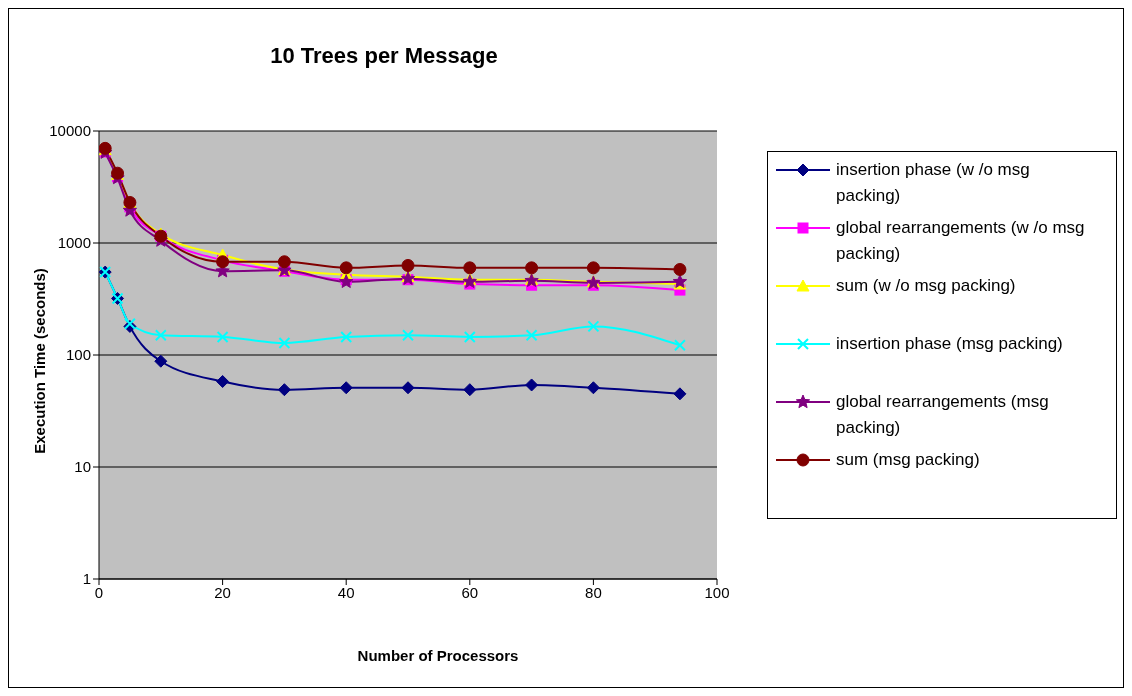 The width and height of the screenshot is (1132, 696). What do you see at coordinates (78, 355) in the screenshot?
I see `y-tick-label: 100` at bounding box center [78, 355].